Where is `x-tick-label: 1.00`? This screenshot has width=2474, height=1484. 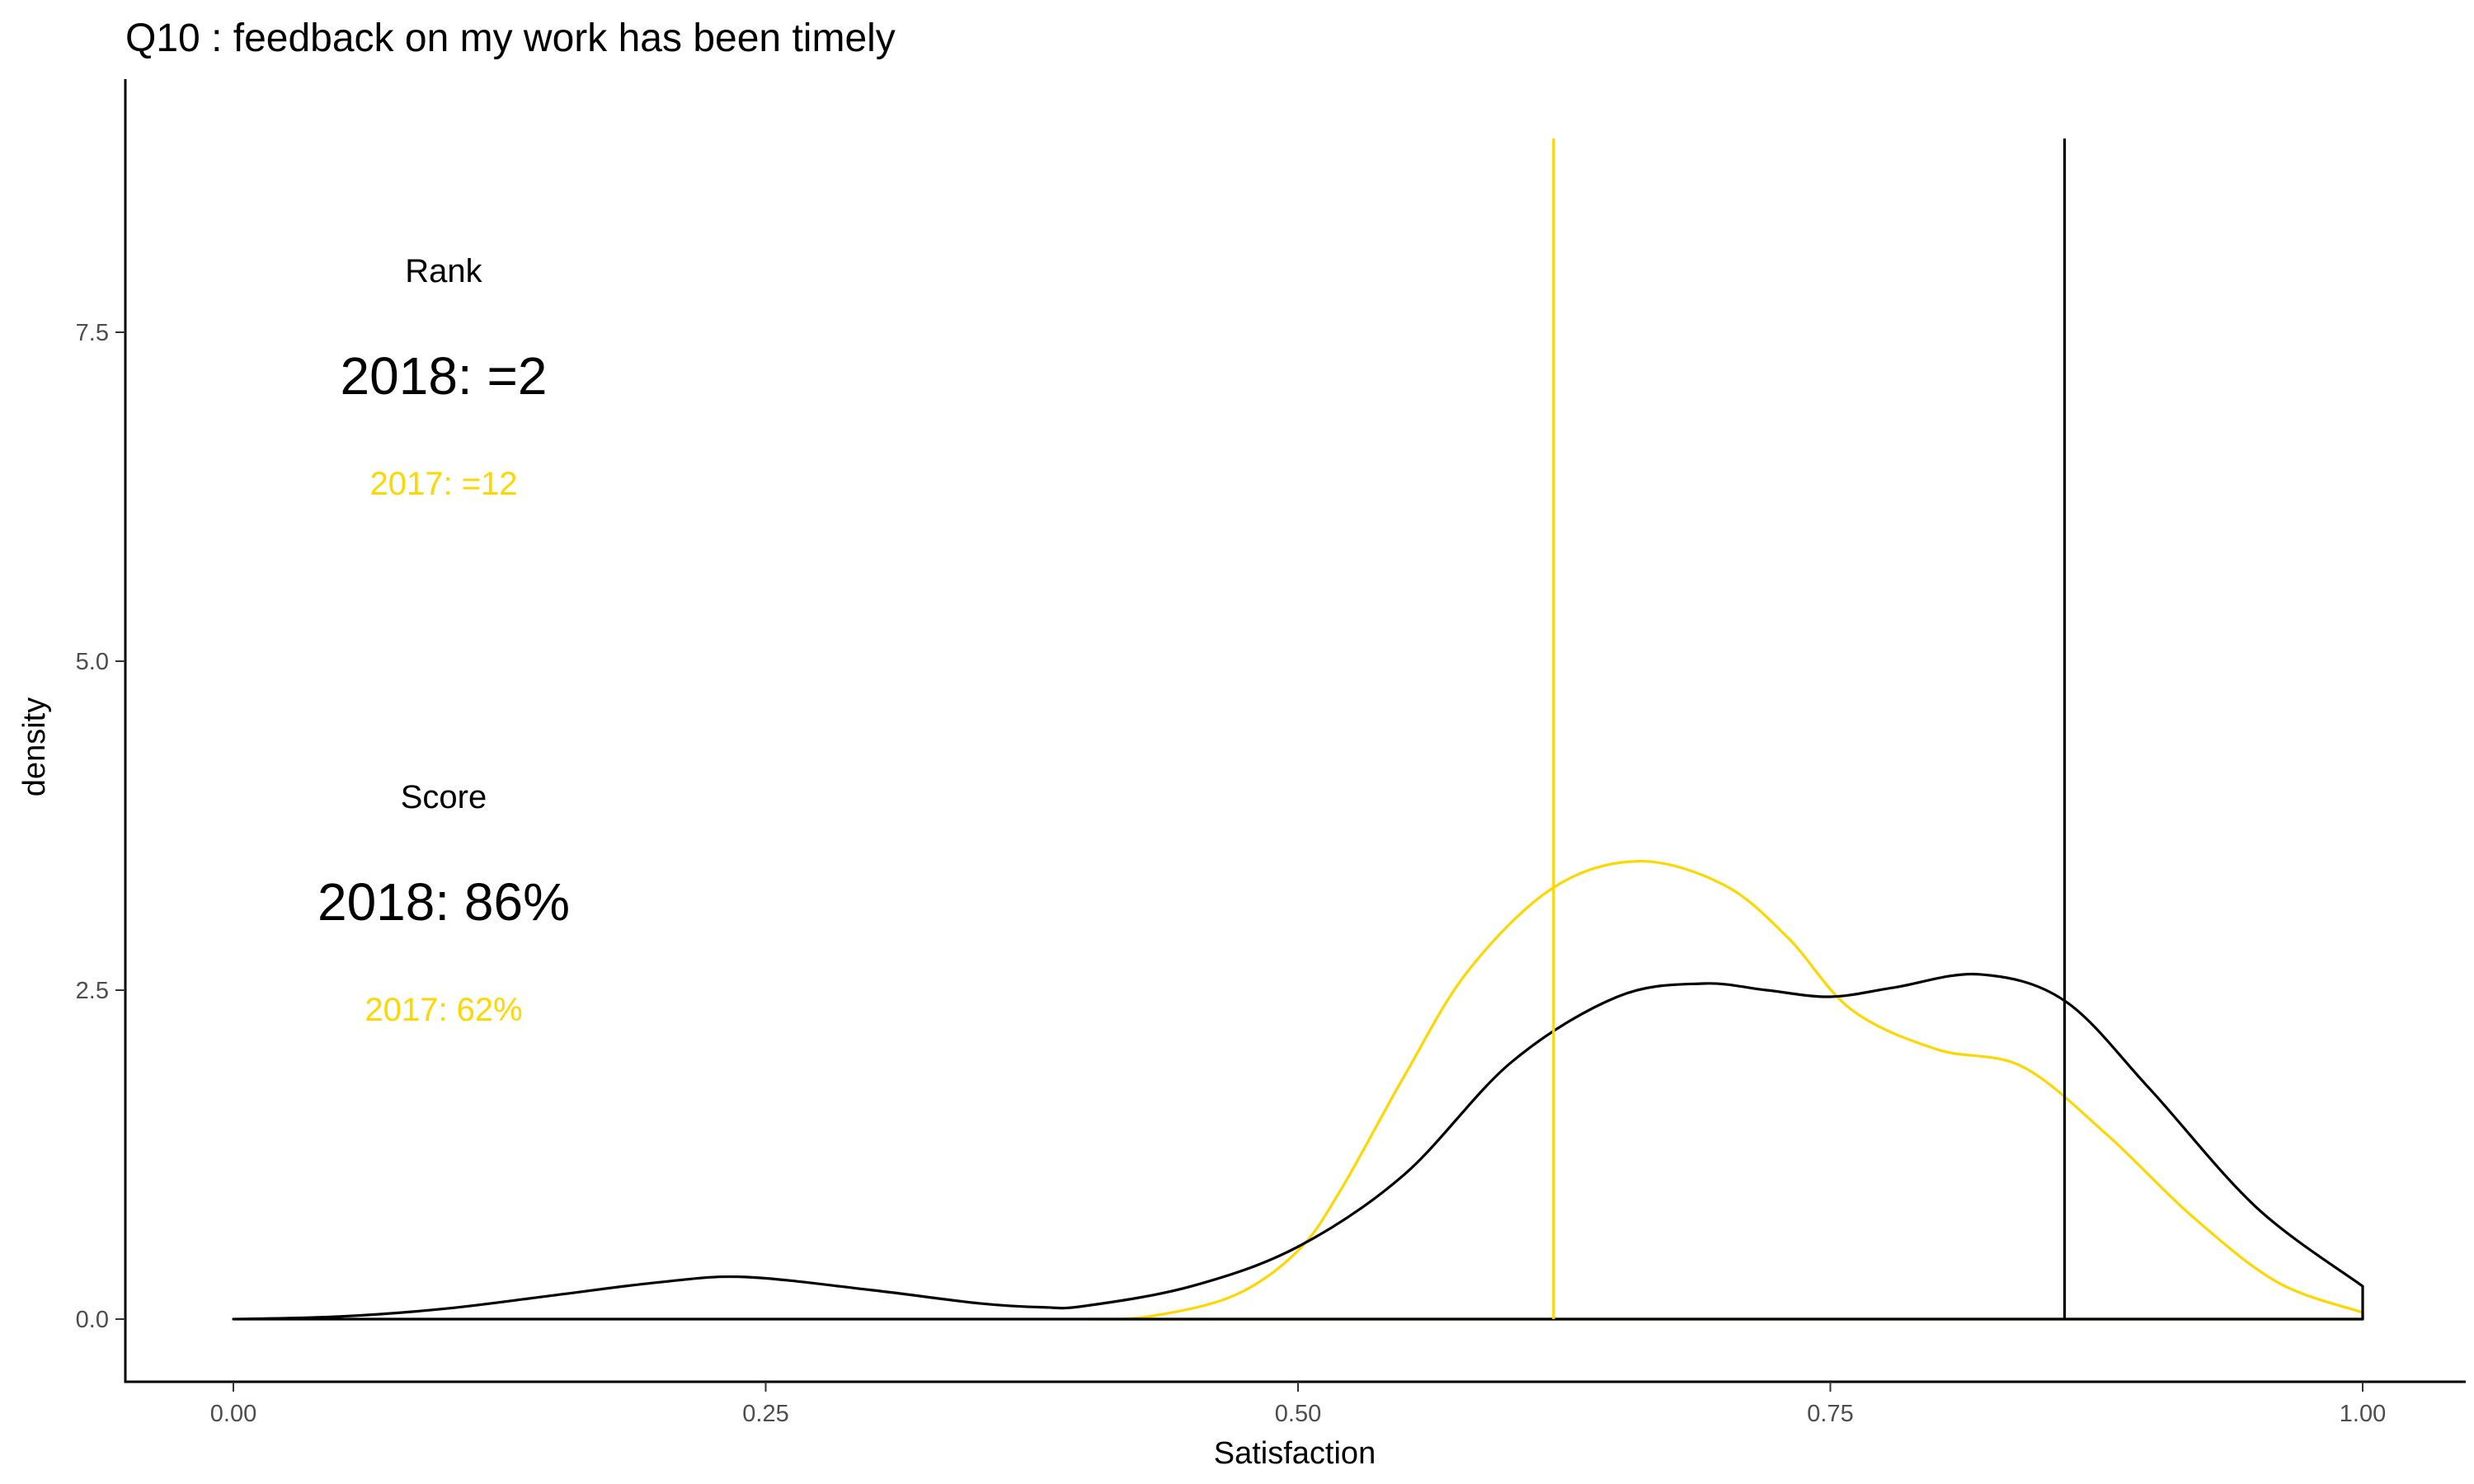 x-tick-label: 1.00 is located at coordinates (2363, 1414).